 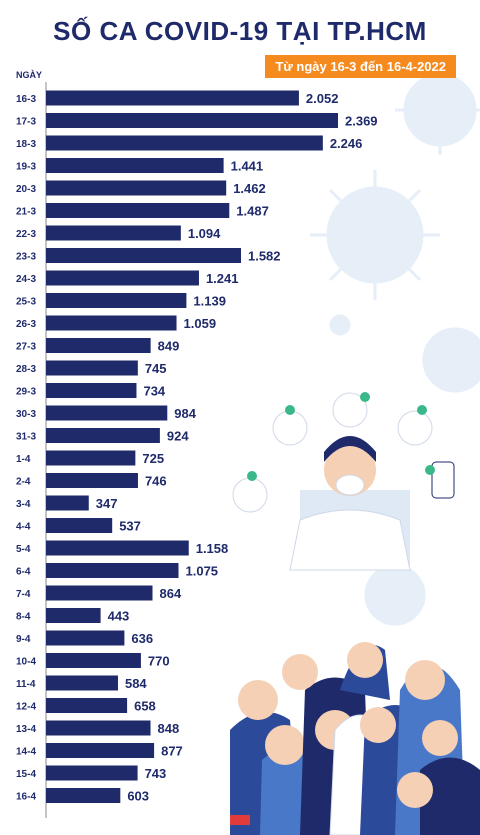 I want to click on data-label: 849, so click(x=169, y=346).